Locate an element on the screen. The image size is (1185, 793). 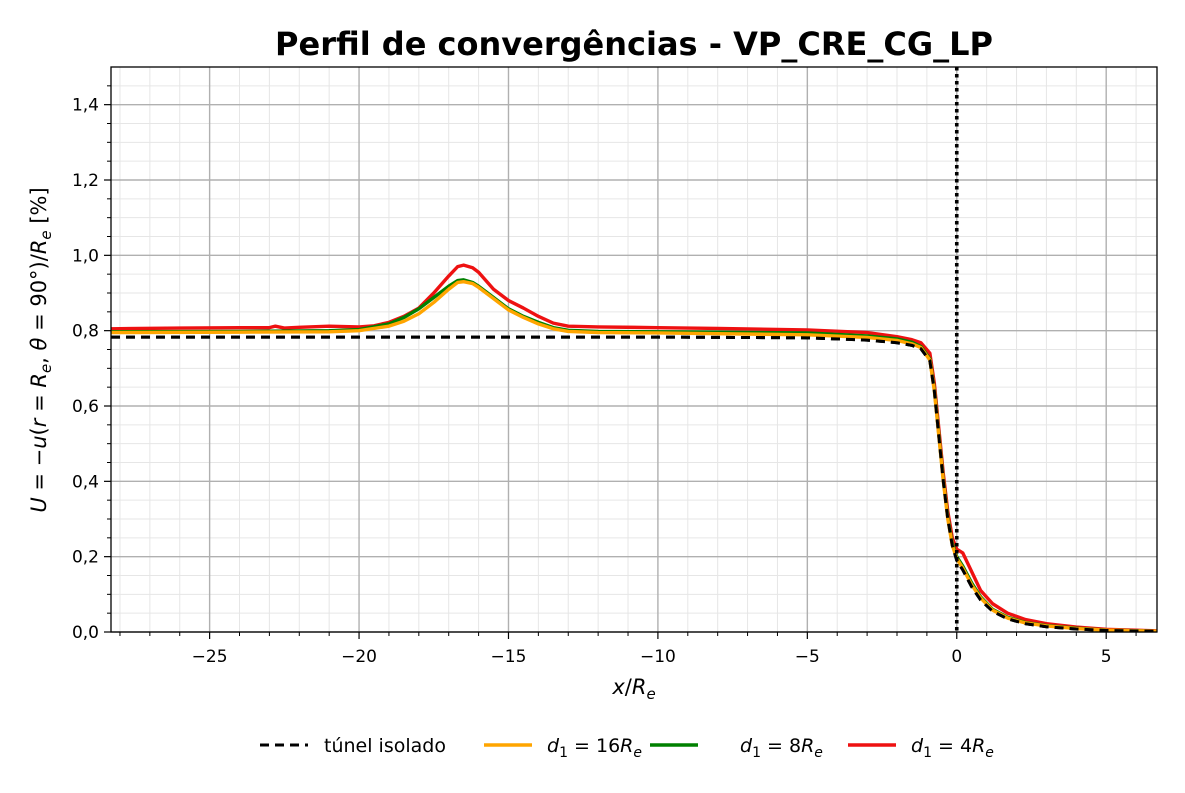
legend-eq: = 16 is located at coordinates (594, 746).